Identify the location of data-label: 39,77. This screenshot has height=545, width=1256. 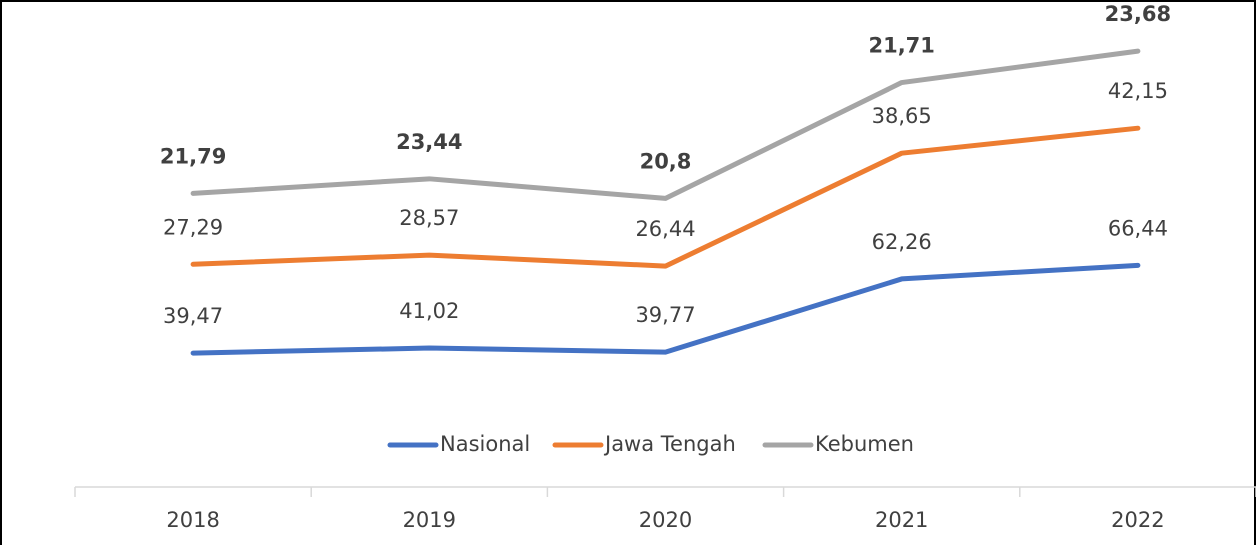
(665, 315).